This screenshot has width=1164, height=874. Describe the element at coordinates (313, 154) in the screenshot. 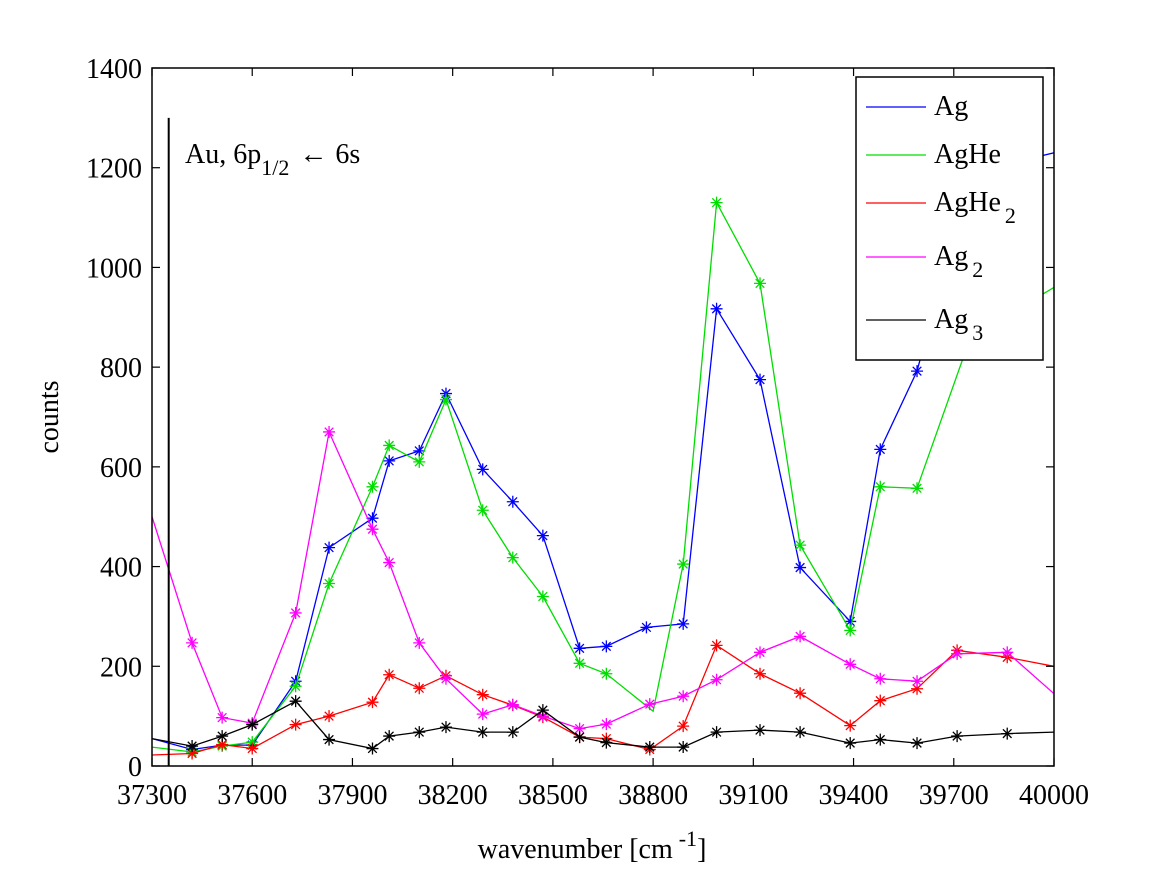

I see `annotation-arrow: ←` at that location.